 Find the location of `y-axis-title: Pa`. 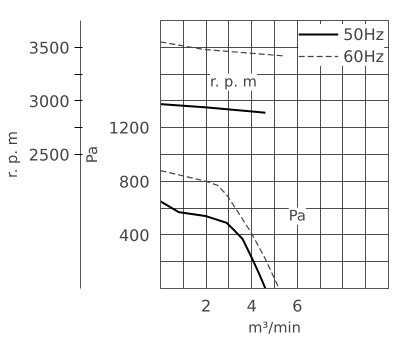

y-axis-title: Pa is located at coordinates (92, 155).